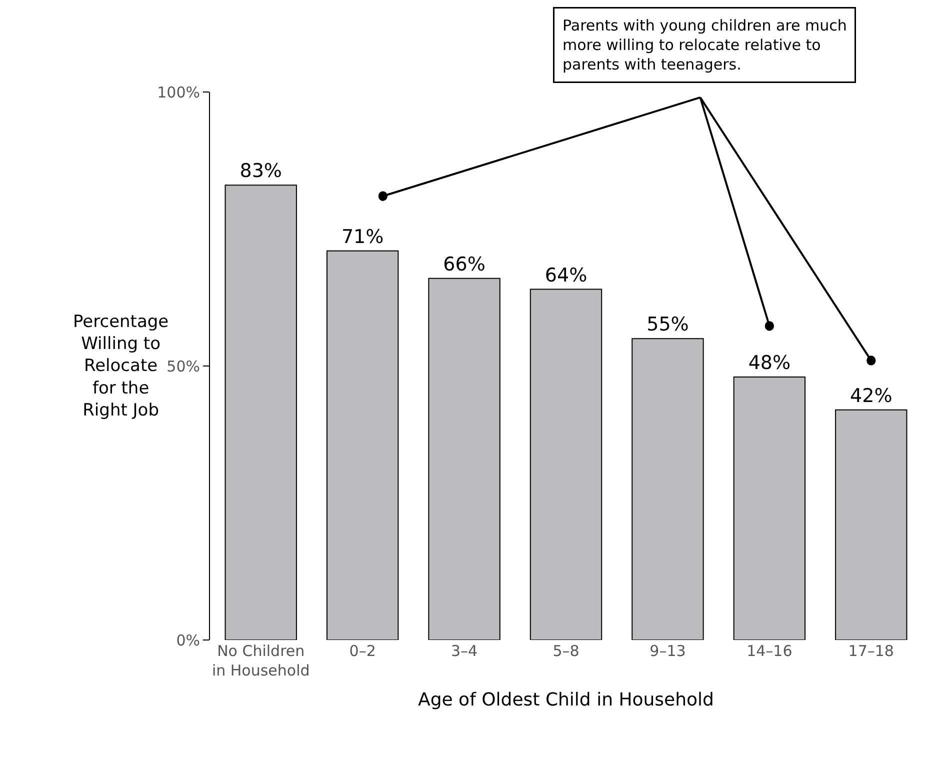 The image size is (932, 763). Describe the element at coordinates (871, 395) in the screenshot. I see `data-label: 42%` at that location.